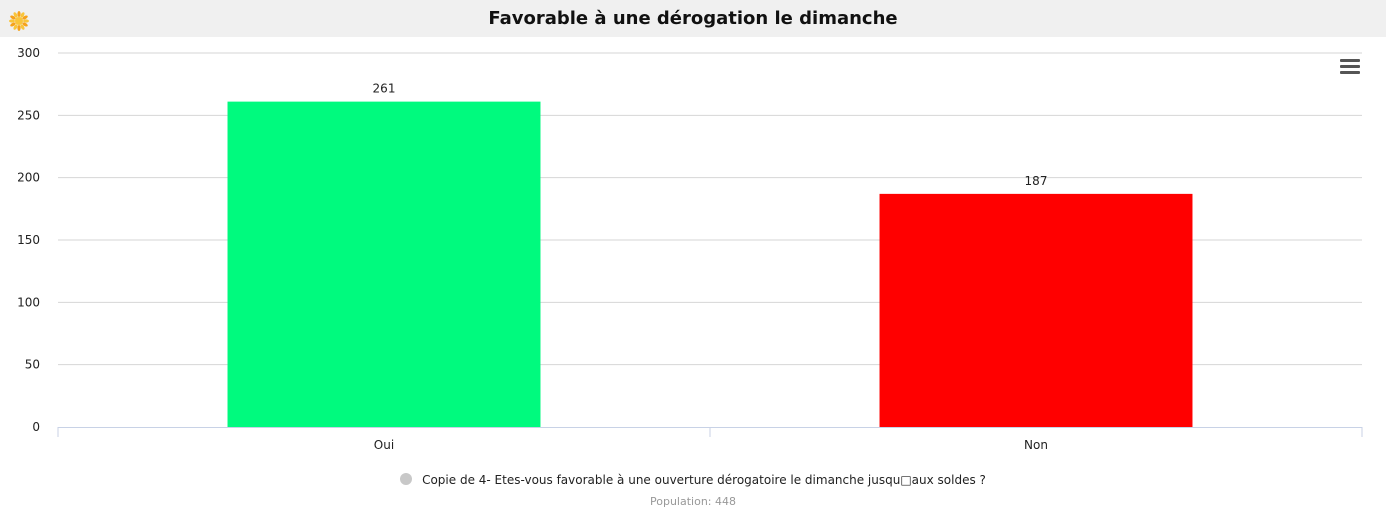 This screenshot has height=510, width=1386. What do you see at coordinates (693, 501) in the screenshot?
I see `population-subtitle: Population: 448` at bounding box center [693, 501].